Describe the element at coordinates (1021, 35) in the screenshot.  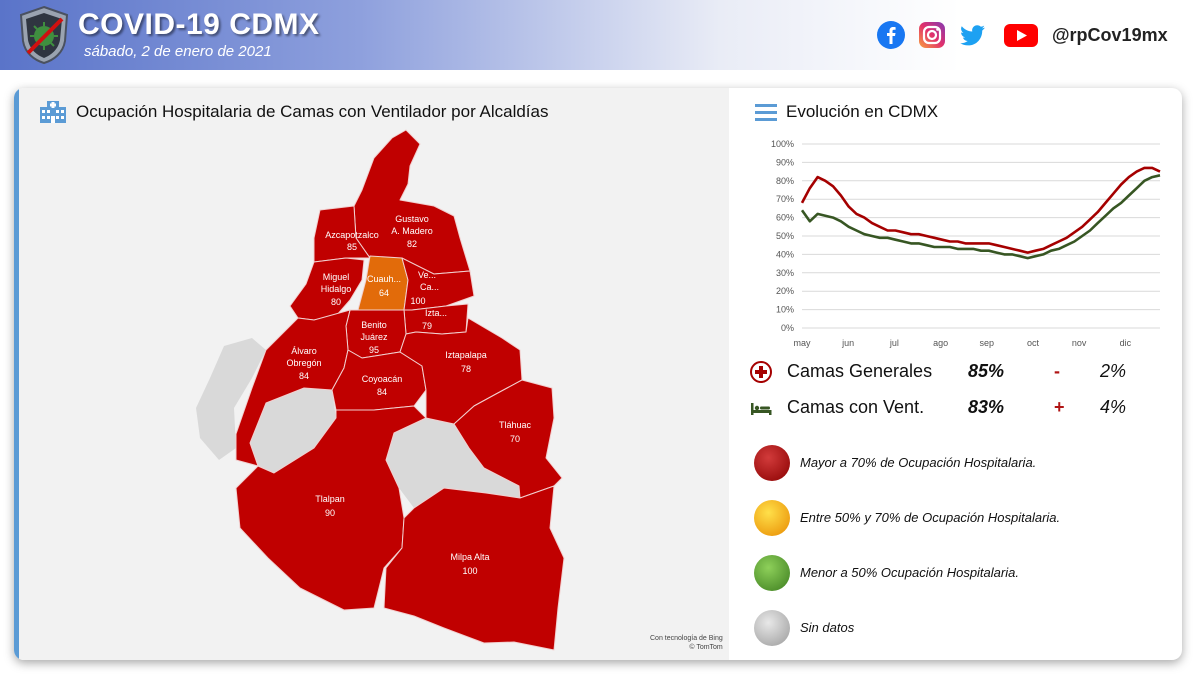
I see `youtube-icon` at that location.